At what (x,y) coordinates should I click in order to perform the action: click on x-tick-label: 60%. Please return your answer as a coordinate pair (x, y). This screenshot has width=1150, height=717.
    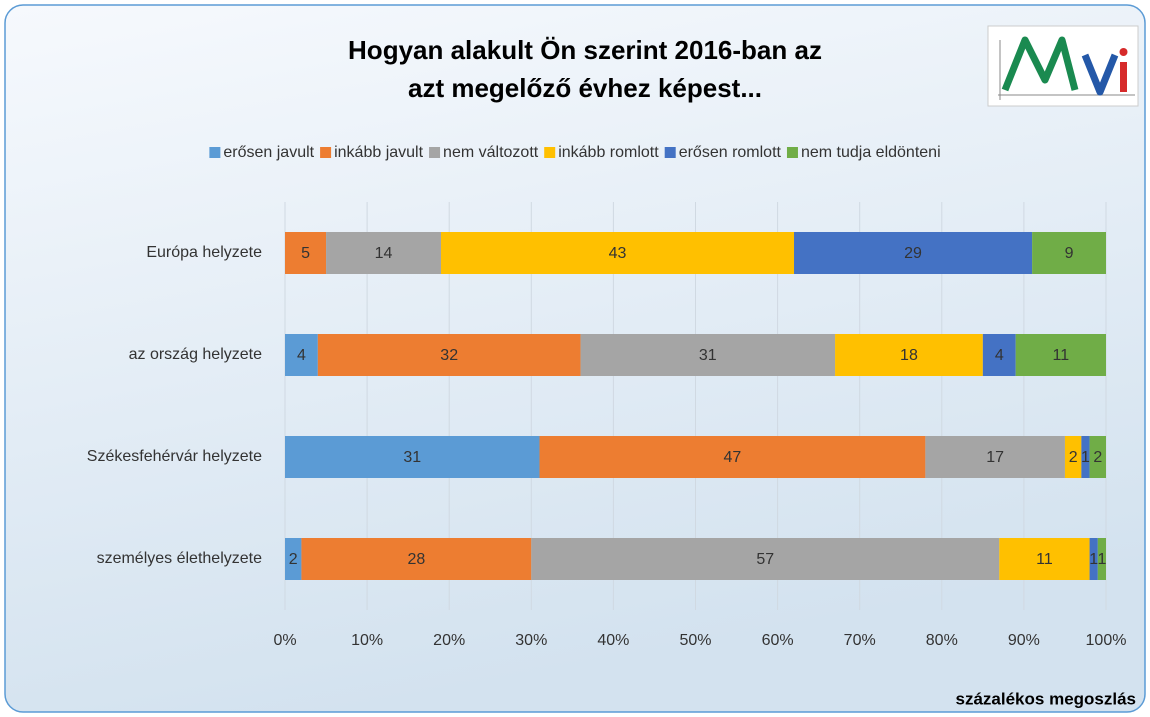
    Looking at the image, I should click on (778, 640).